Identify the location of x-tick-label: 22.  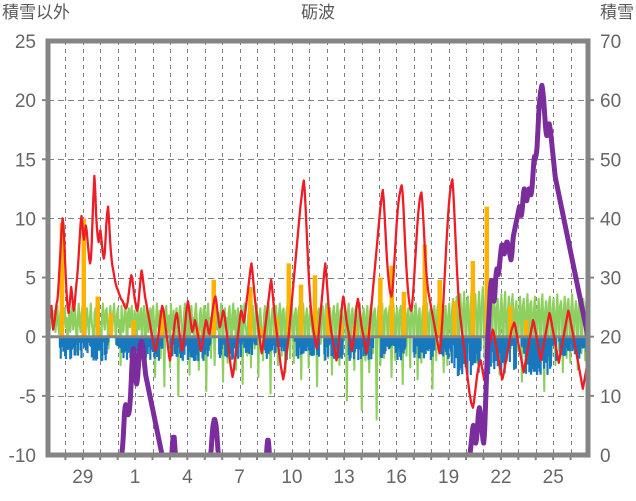
(500, 477).